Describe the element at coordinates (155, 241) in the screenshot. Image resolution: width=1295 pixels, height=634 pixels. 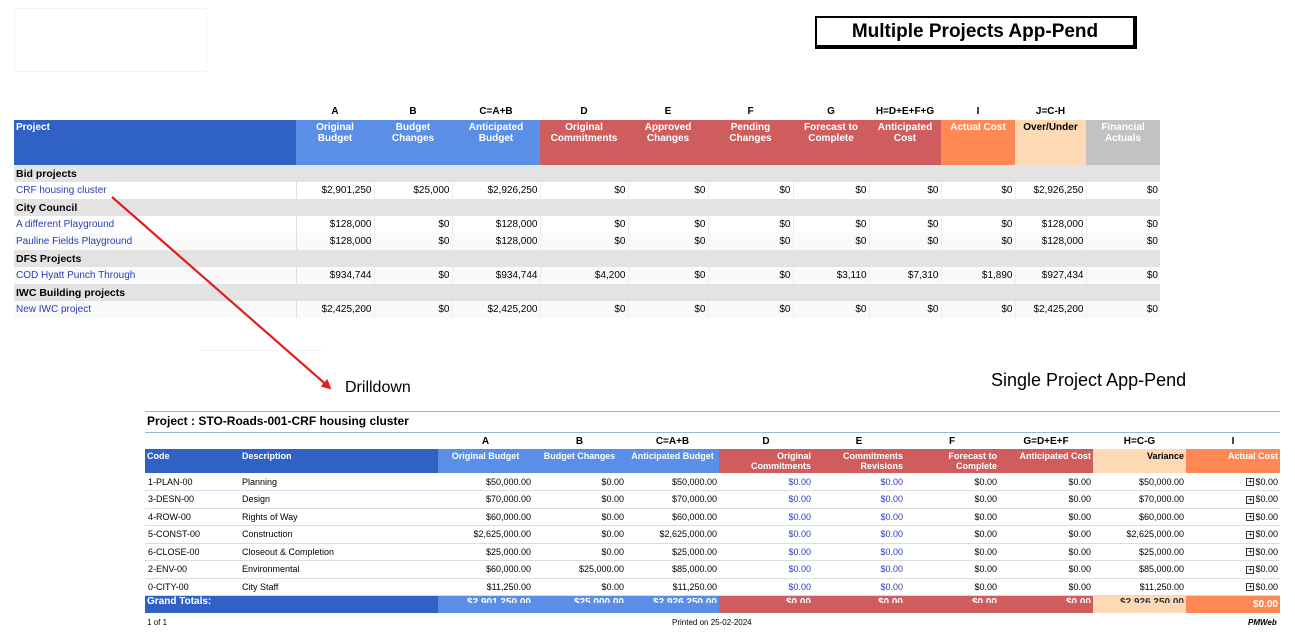
I see `project-link: Pauline Fields Playground` at that location.